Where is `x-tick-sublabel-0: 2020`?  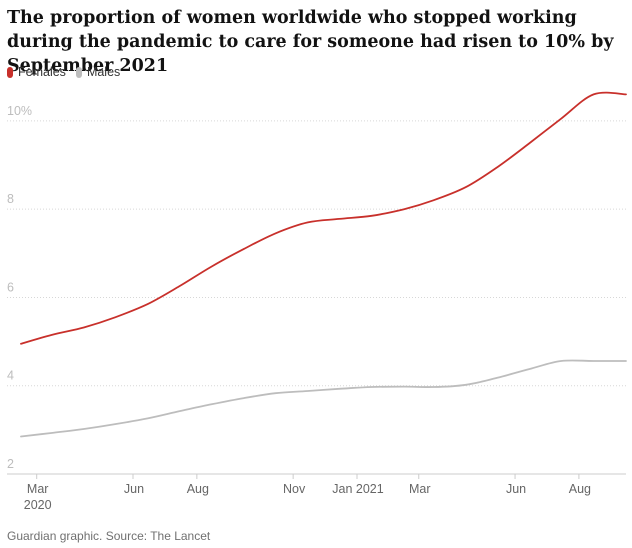 x-tick-sublabel-0: 2020 is located at coordinates (38, 505).